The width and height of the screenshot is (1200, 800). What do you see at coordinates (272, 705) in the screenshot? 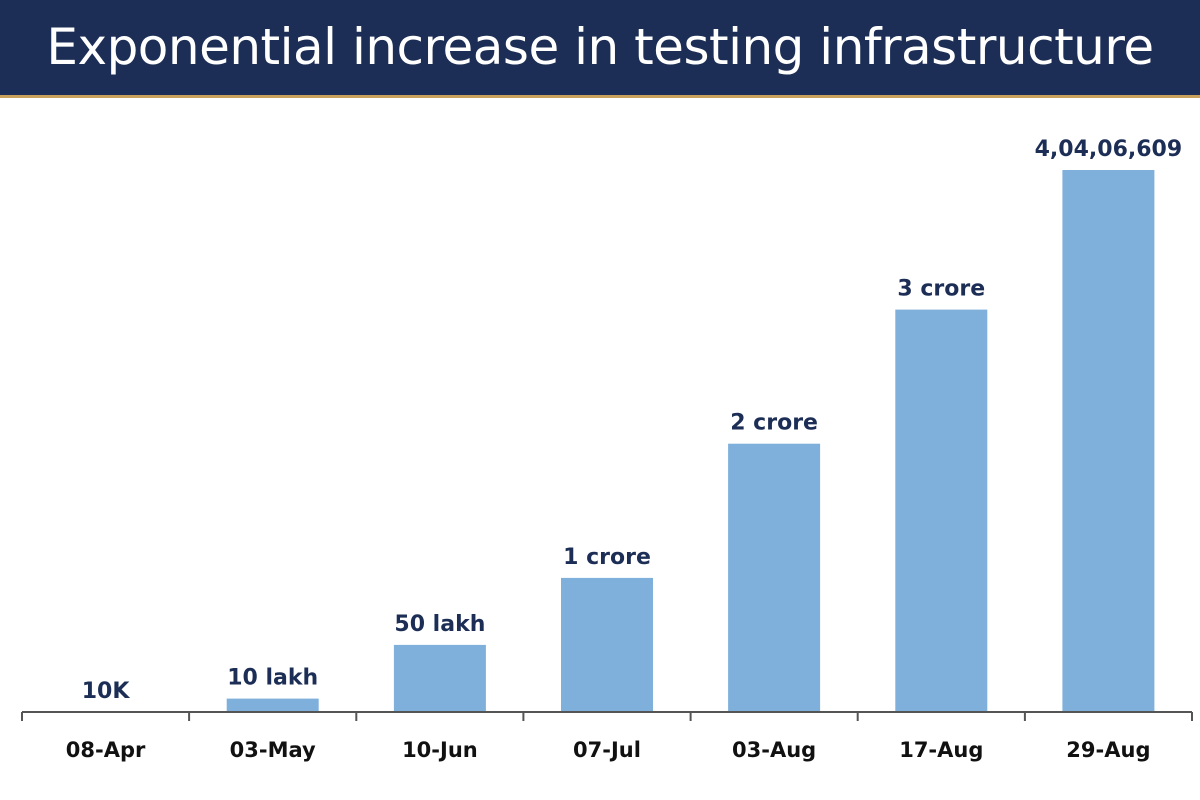
I see `bar-03-May` at bounding box center [272, 705].